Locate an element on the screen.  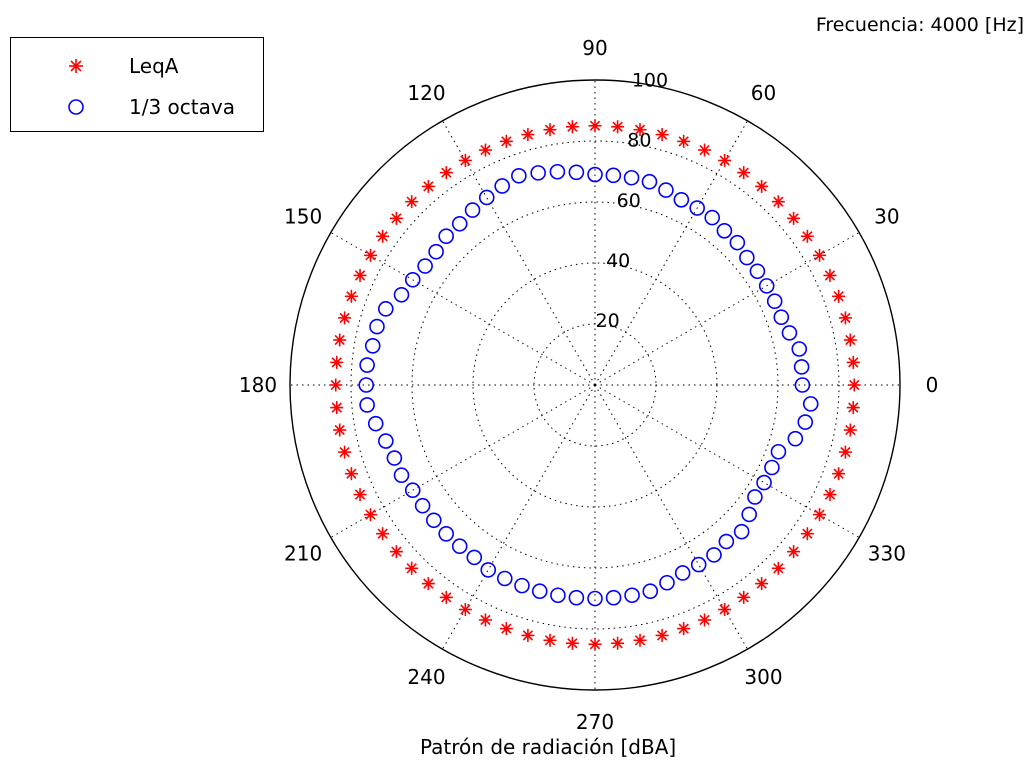
angle-tick-label-270: 270 is located at coordinates (595, 722).